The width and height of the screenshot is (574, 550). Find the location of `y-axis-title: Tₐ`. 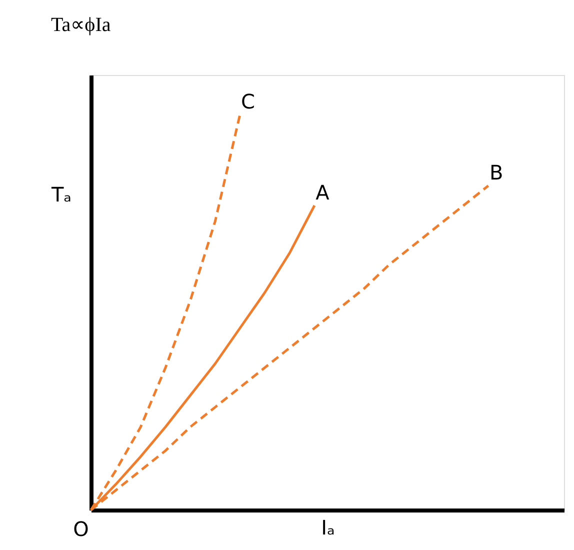

y-axis-title: Tₐ is located at coordinates (61, 194).